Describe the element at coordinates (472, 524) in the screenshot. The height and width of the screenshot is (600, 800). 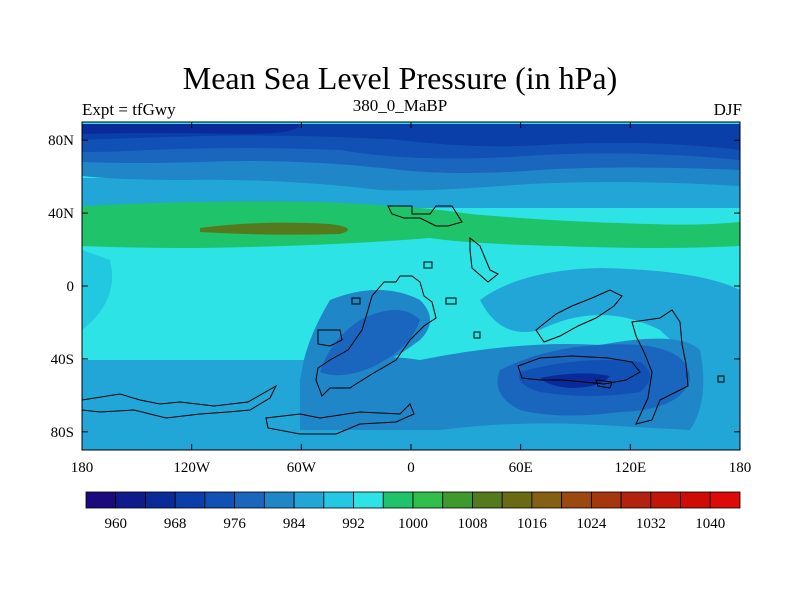
I see `colorbar-label: 1008` at that location.